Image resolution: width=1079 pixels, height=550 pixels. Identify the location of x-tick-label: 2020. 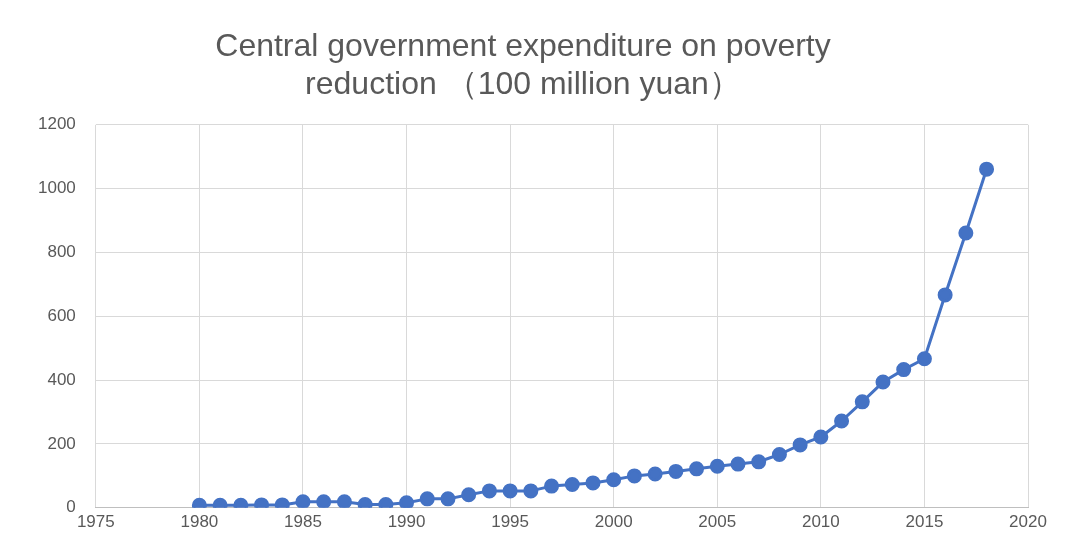
(1028, 521).